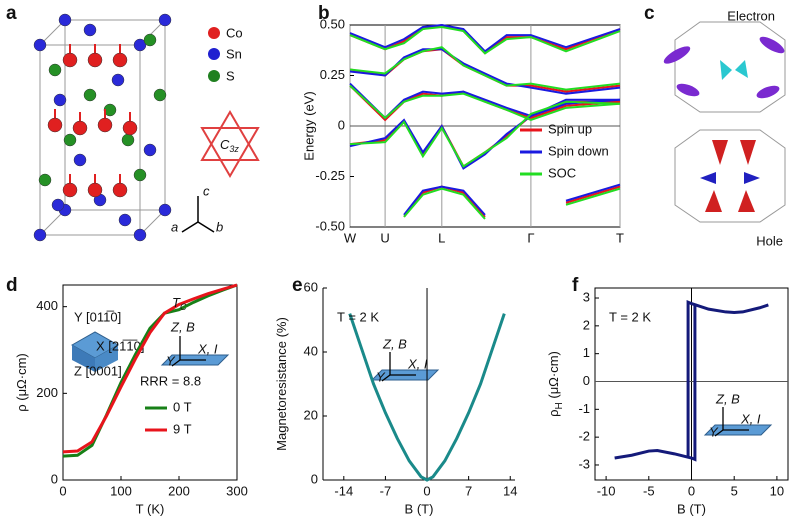 The width and height of the screenshot is (800, 528). What do you see at coordinates (230, 75) in the screenshot?
I see `legend-text: S` at bounding box center [230, 75].